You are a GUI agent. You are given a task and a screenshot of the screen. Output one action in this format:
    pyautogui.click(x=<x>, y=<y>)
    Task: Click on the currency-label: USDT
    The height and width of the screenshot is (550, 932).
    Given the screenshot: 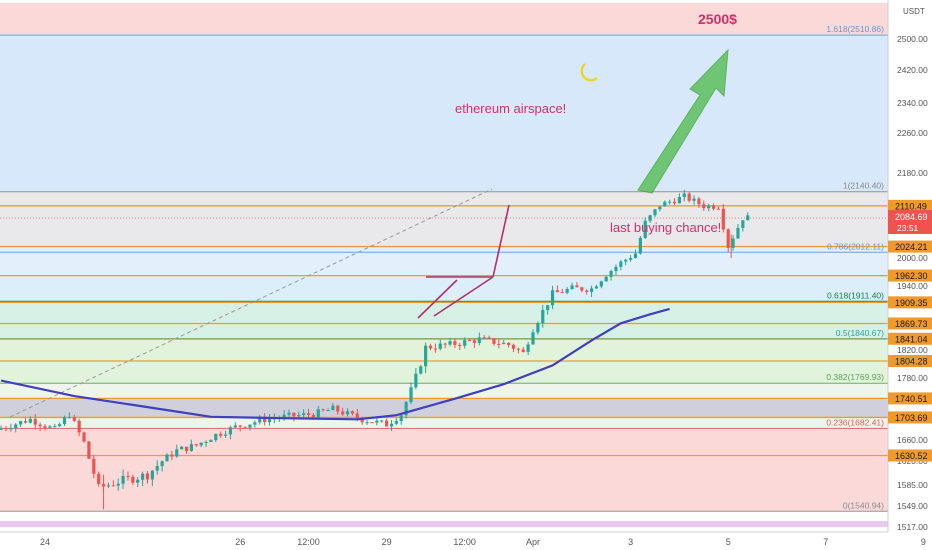 What is the action you would take?
    pyautogui.click(x=914, y=11)
    